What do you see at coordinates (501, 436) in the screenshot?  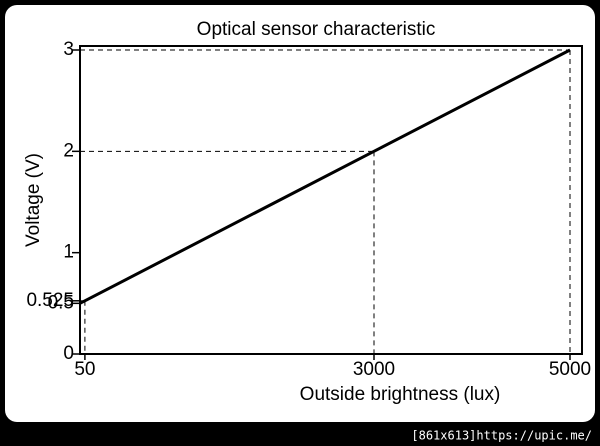 I see `watermark: [861x613]https://upic.me/` at bounding box center [501, 436].